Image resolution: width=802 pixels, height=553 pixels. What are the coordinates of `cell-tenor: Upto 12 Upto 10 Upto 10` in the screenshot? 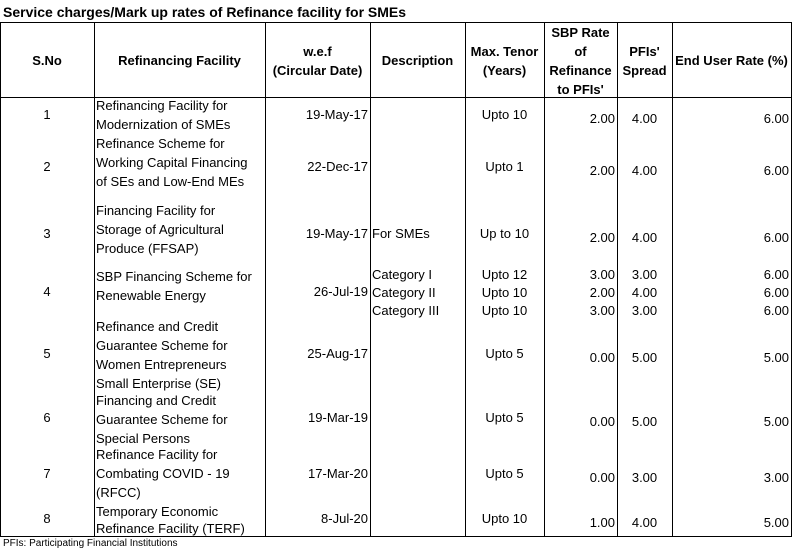 It's located at (504, 292).